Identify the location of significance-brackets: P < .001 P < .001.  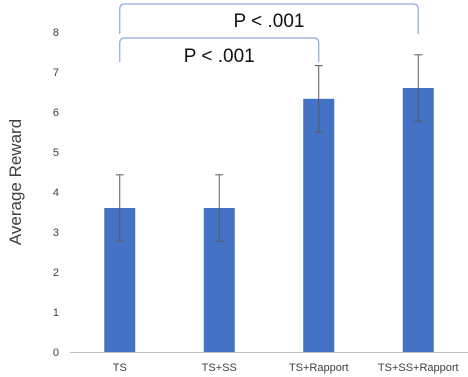
(269, 35).